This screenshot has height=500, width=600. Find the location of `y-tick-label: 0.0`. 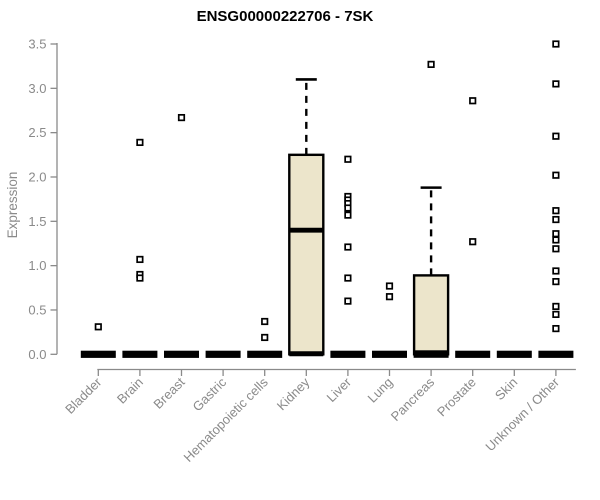

y-tick-label: 0.0 is located at coordinates (37, 354).